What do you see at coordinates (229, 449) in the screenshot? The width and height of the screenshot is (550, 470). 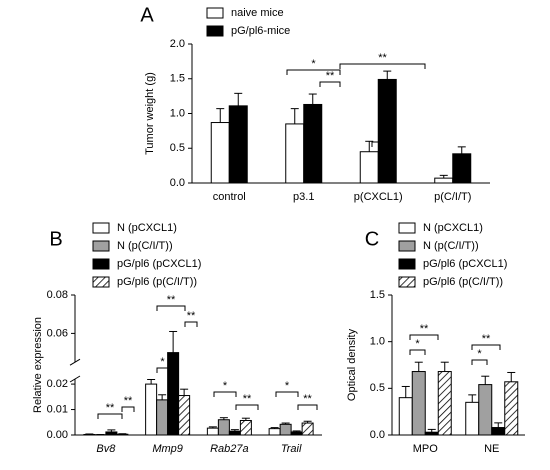 I see `x-tick-label: Rab27a` at bounding box center [229, 449].